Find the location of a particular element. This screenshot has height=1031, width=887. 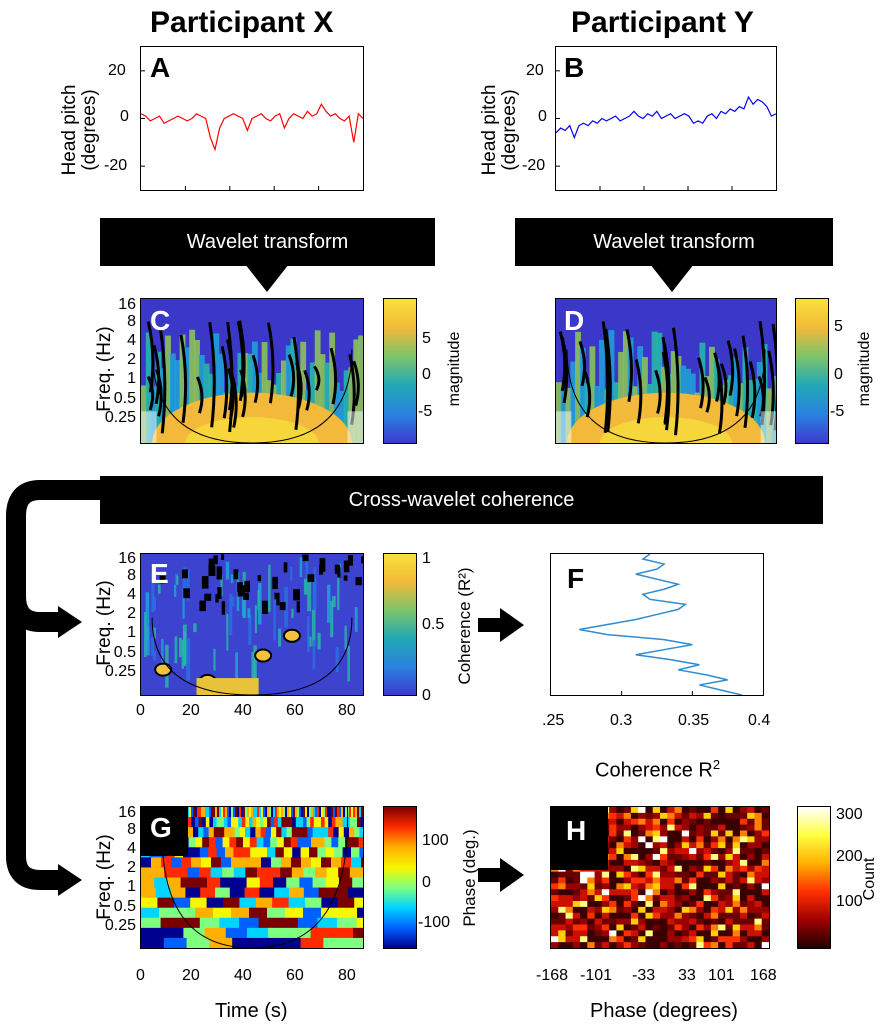

bracket-arrows-icon is located at coordinates (55, 688).